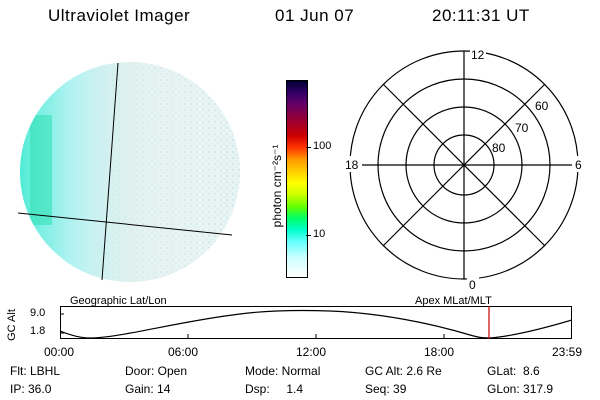 This screenshot has height=400, width=600. What do you see at coordinates (277, 186) in the screenshot?
I see `colorbar-label: photon cm⁻²s⁻¹` at bounding box center [277, 186].